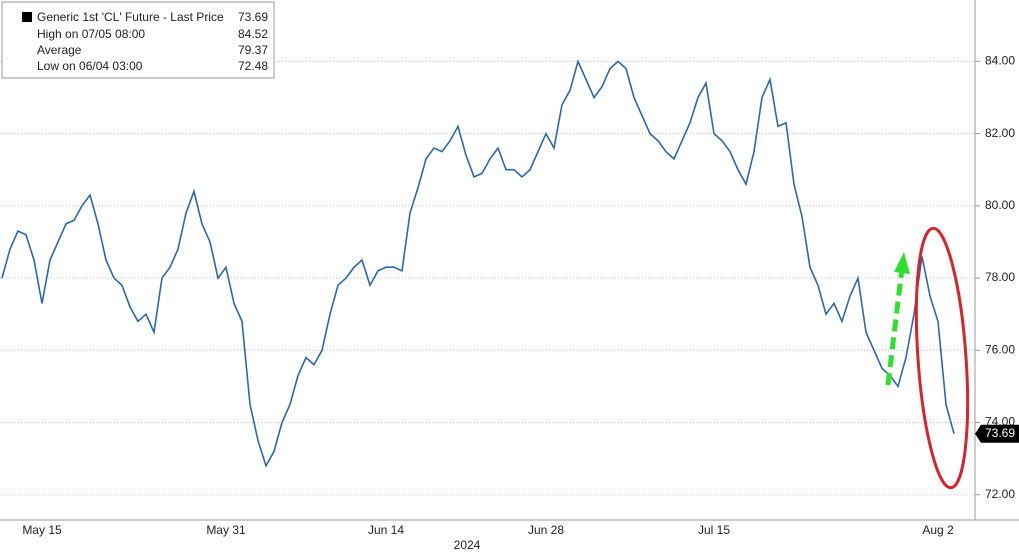  What do you see at coordinates (942, 358) in the screenshot?
I see `highlight-ellipse` at bounding box center [942, 358].